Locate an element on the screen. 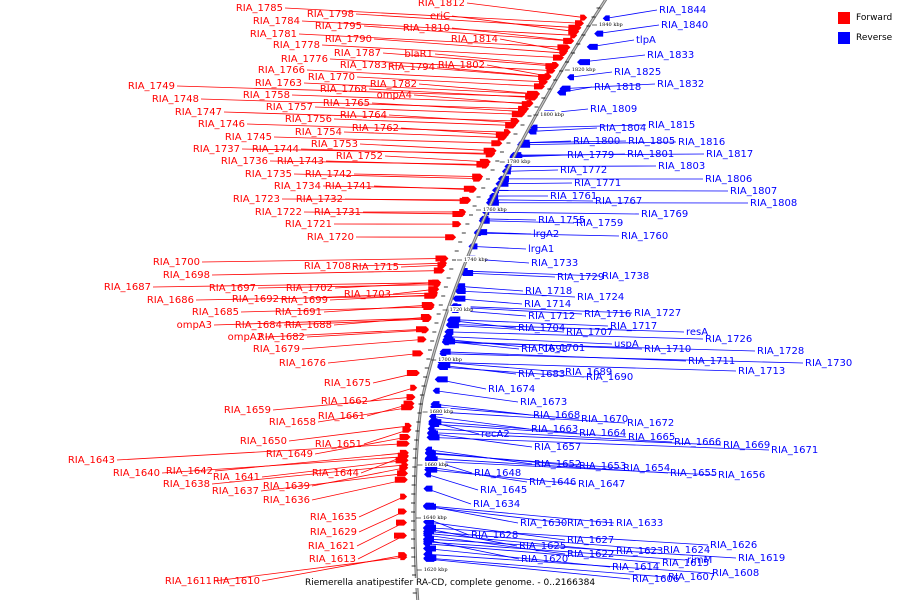  gene-label-reverse-ria-1713: RIA_1713 is located at coordinates (761, 371).